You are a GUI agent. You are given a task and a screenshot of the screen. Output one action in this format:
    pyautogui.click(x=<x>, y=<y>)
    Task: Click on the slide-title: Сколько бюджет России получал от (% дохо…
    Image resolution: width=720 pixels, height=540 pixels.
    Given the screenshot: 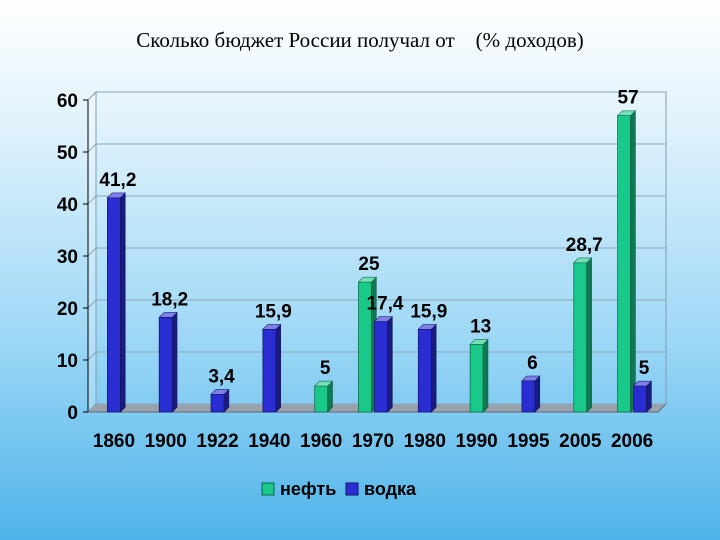 What is the action you would take?
    pyautogui.click(x=360, y=40)
    